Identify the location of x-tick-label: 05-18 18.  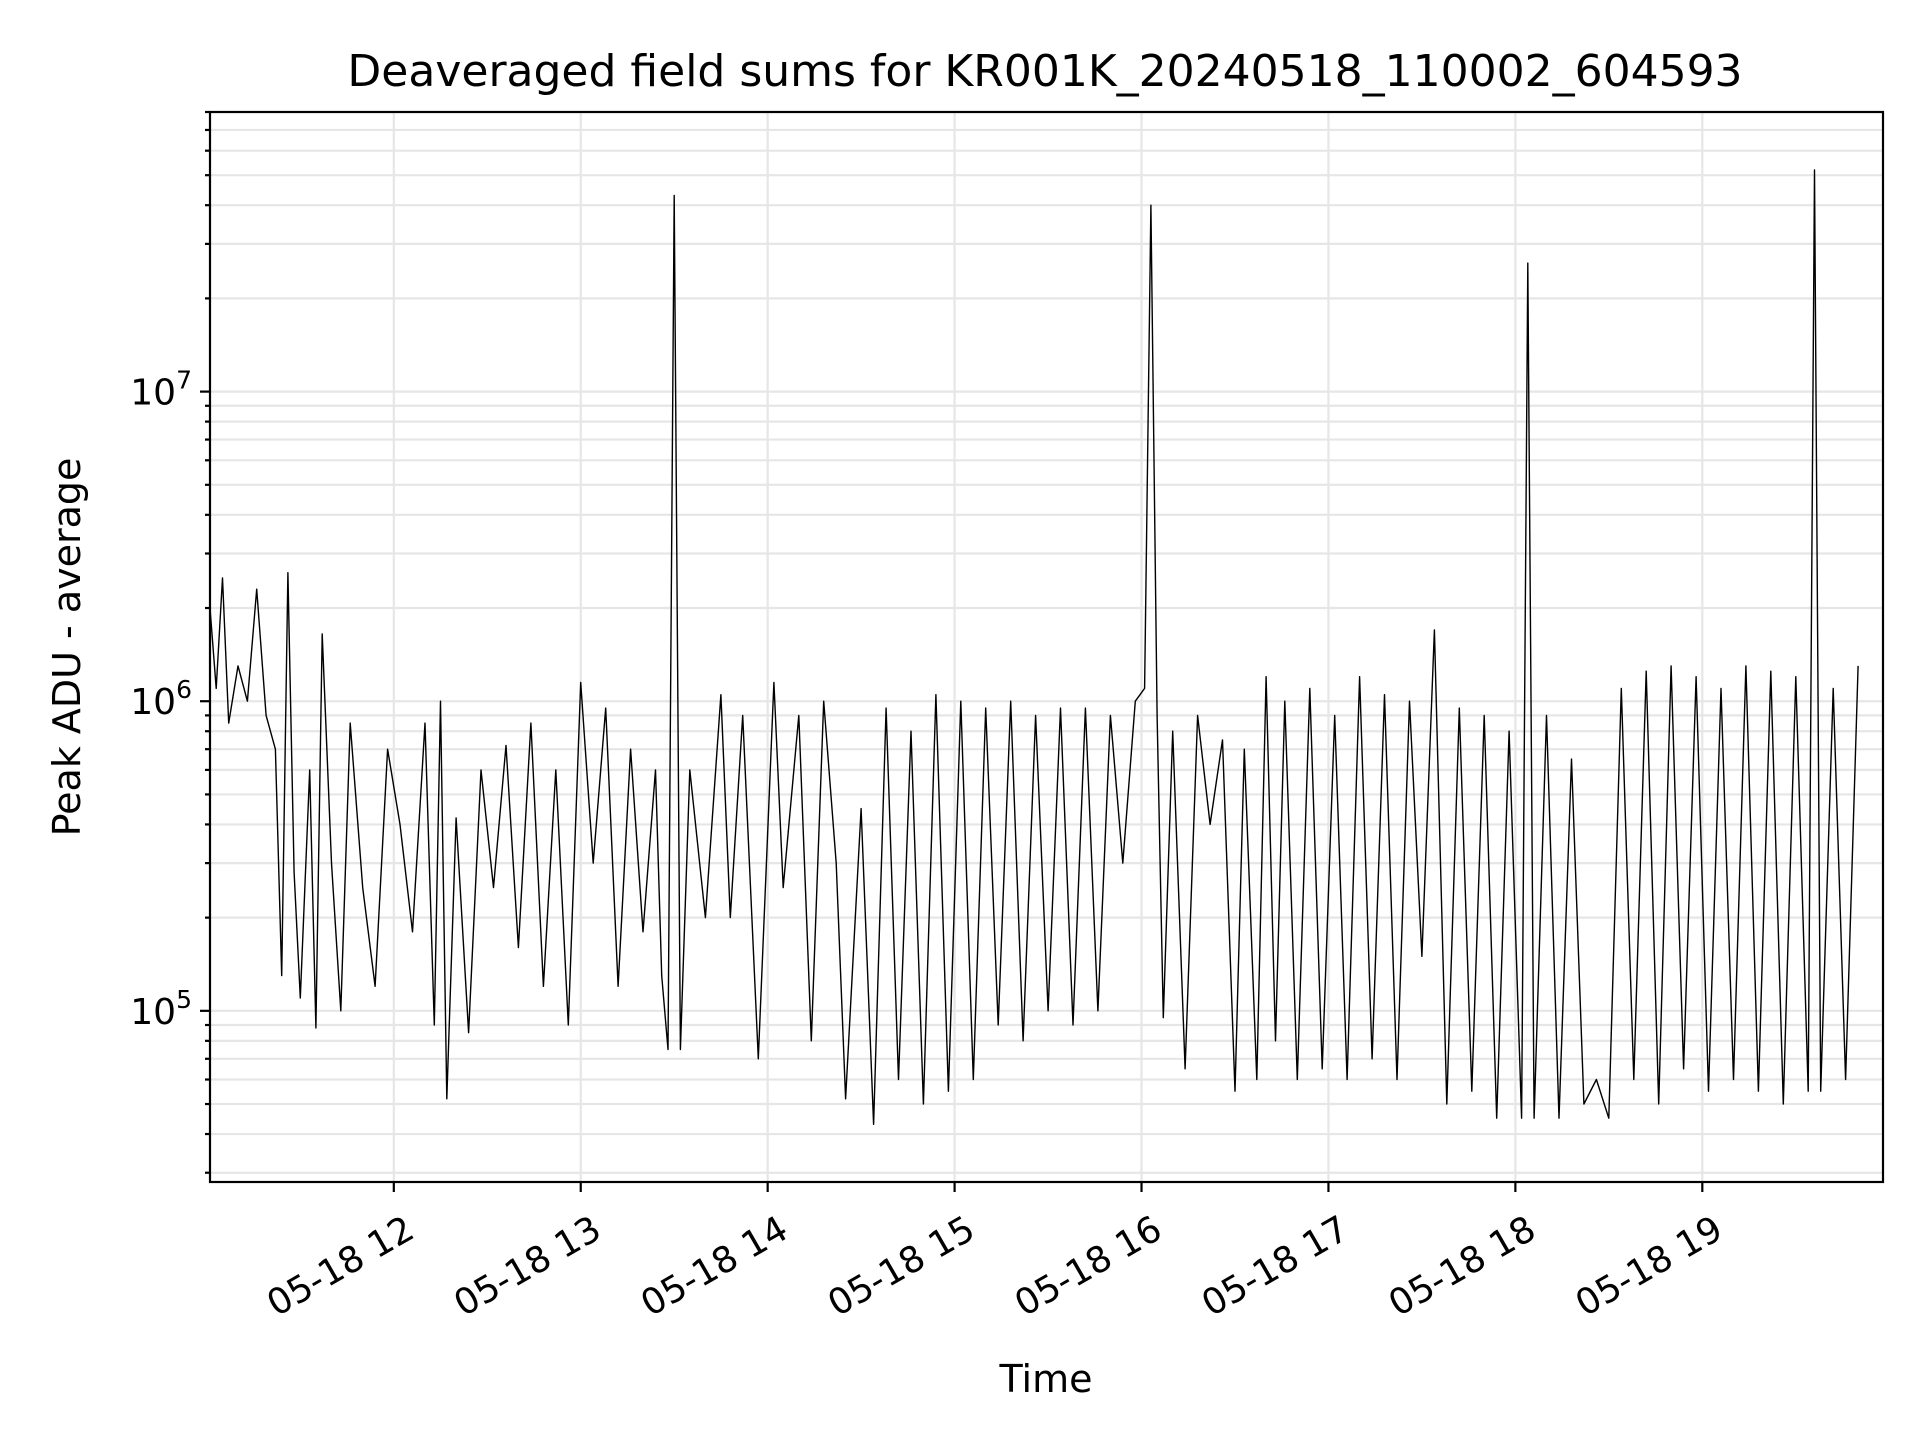
(1462, 1266).